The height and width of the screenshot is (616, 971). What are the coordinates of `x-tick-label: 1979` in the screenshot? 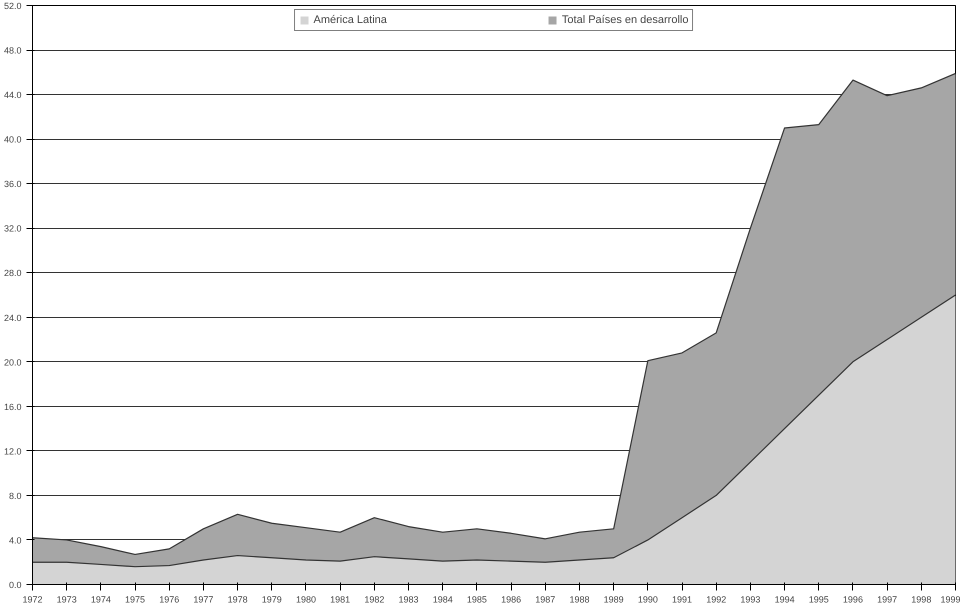 It's located at (272, 599).